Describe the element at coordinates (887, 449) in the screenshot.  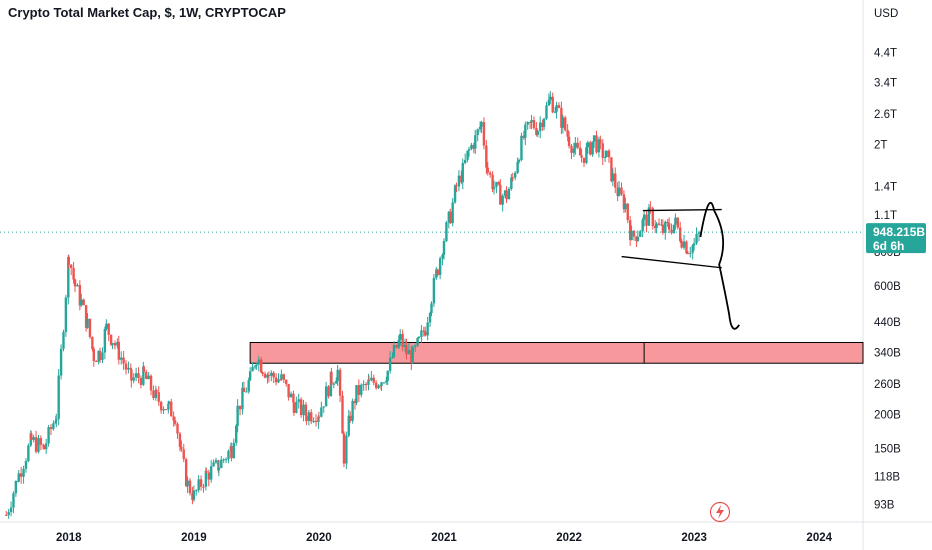
I see `y-tick-label: 150B` at that location.